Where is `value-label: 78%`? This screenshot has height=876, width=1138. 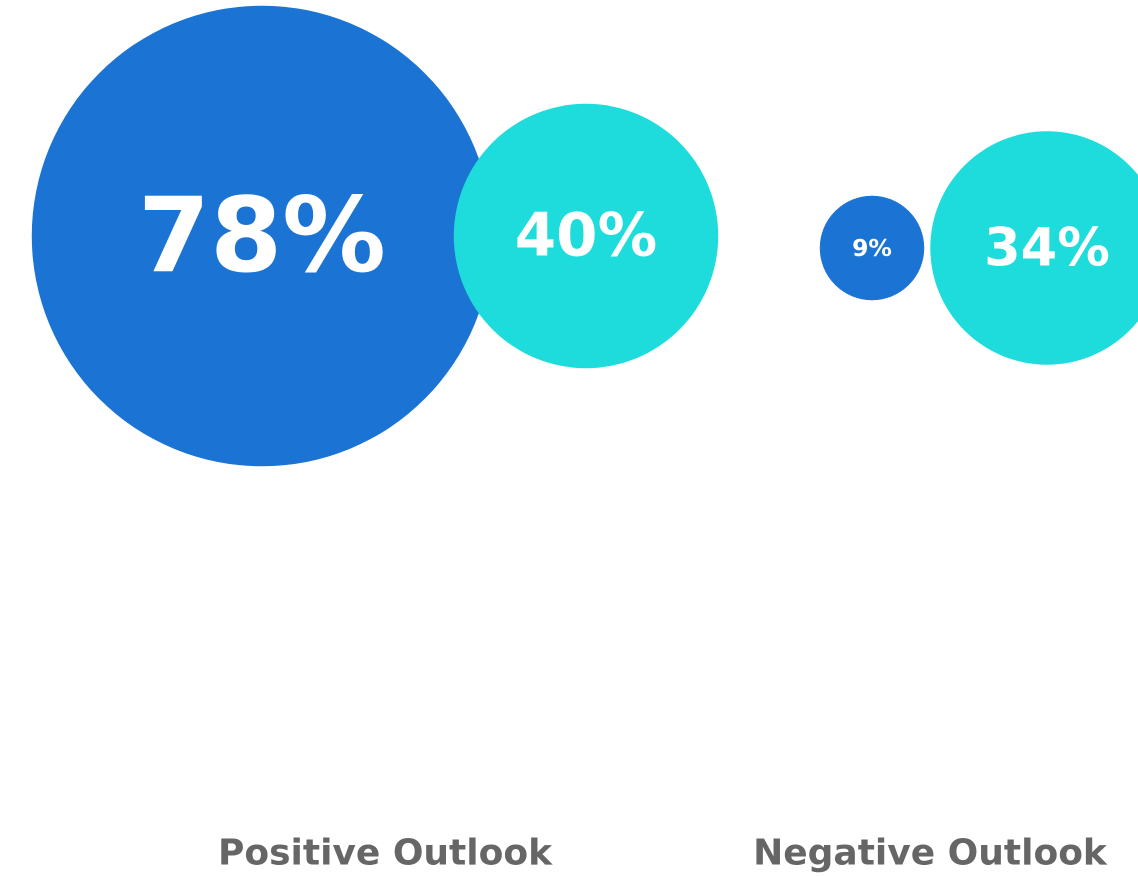
value-label: 78% is located at coordinates (262, 236).